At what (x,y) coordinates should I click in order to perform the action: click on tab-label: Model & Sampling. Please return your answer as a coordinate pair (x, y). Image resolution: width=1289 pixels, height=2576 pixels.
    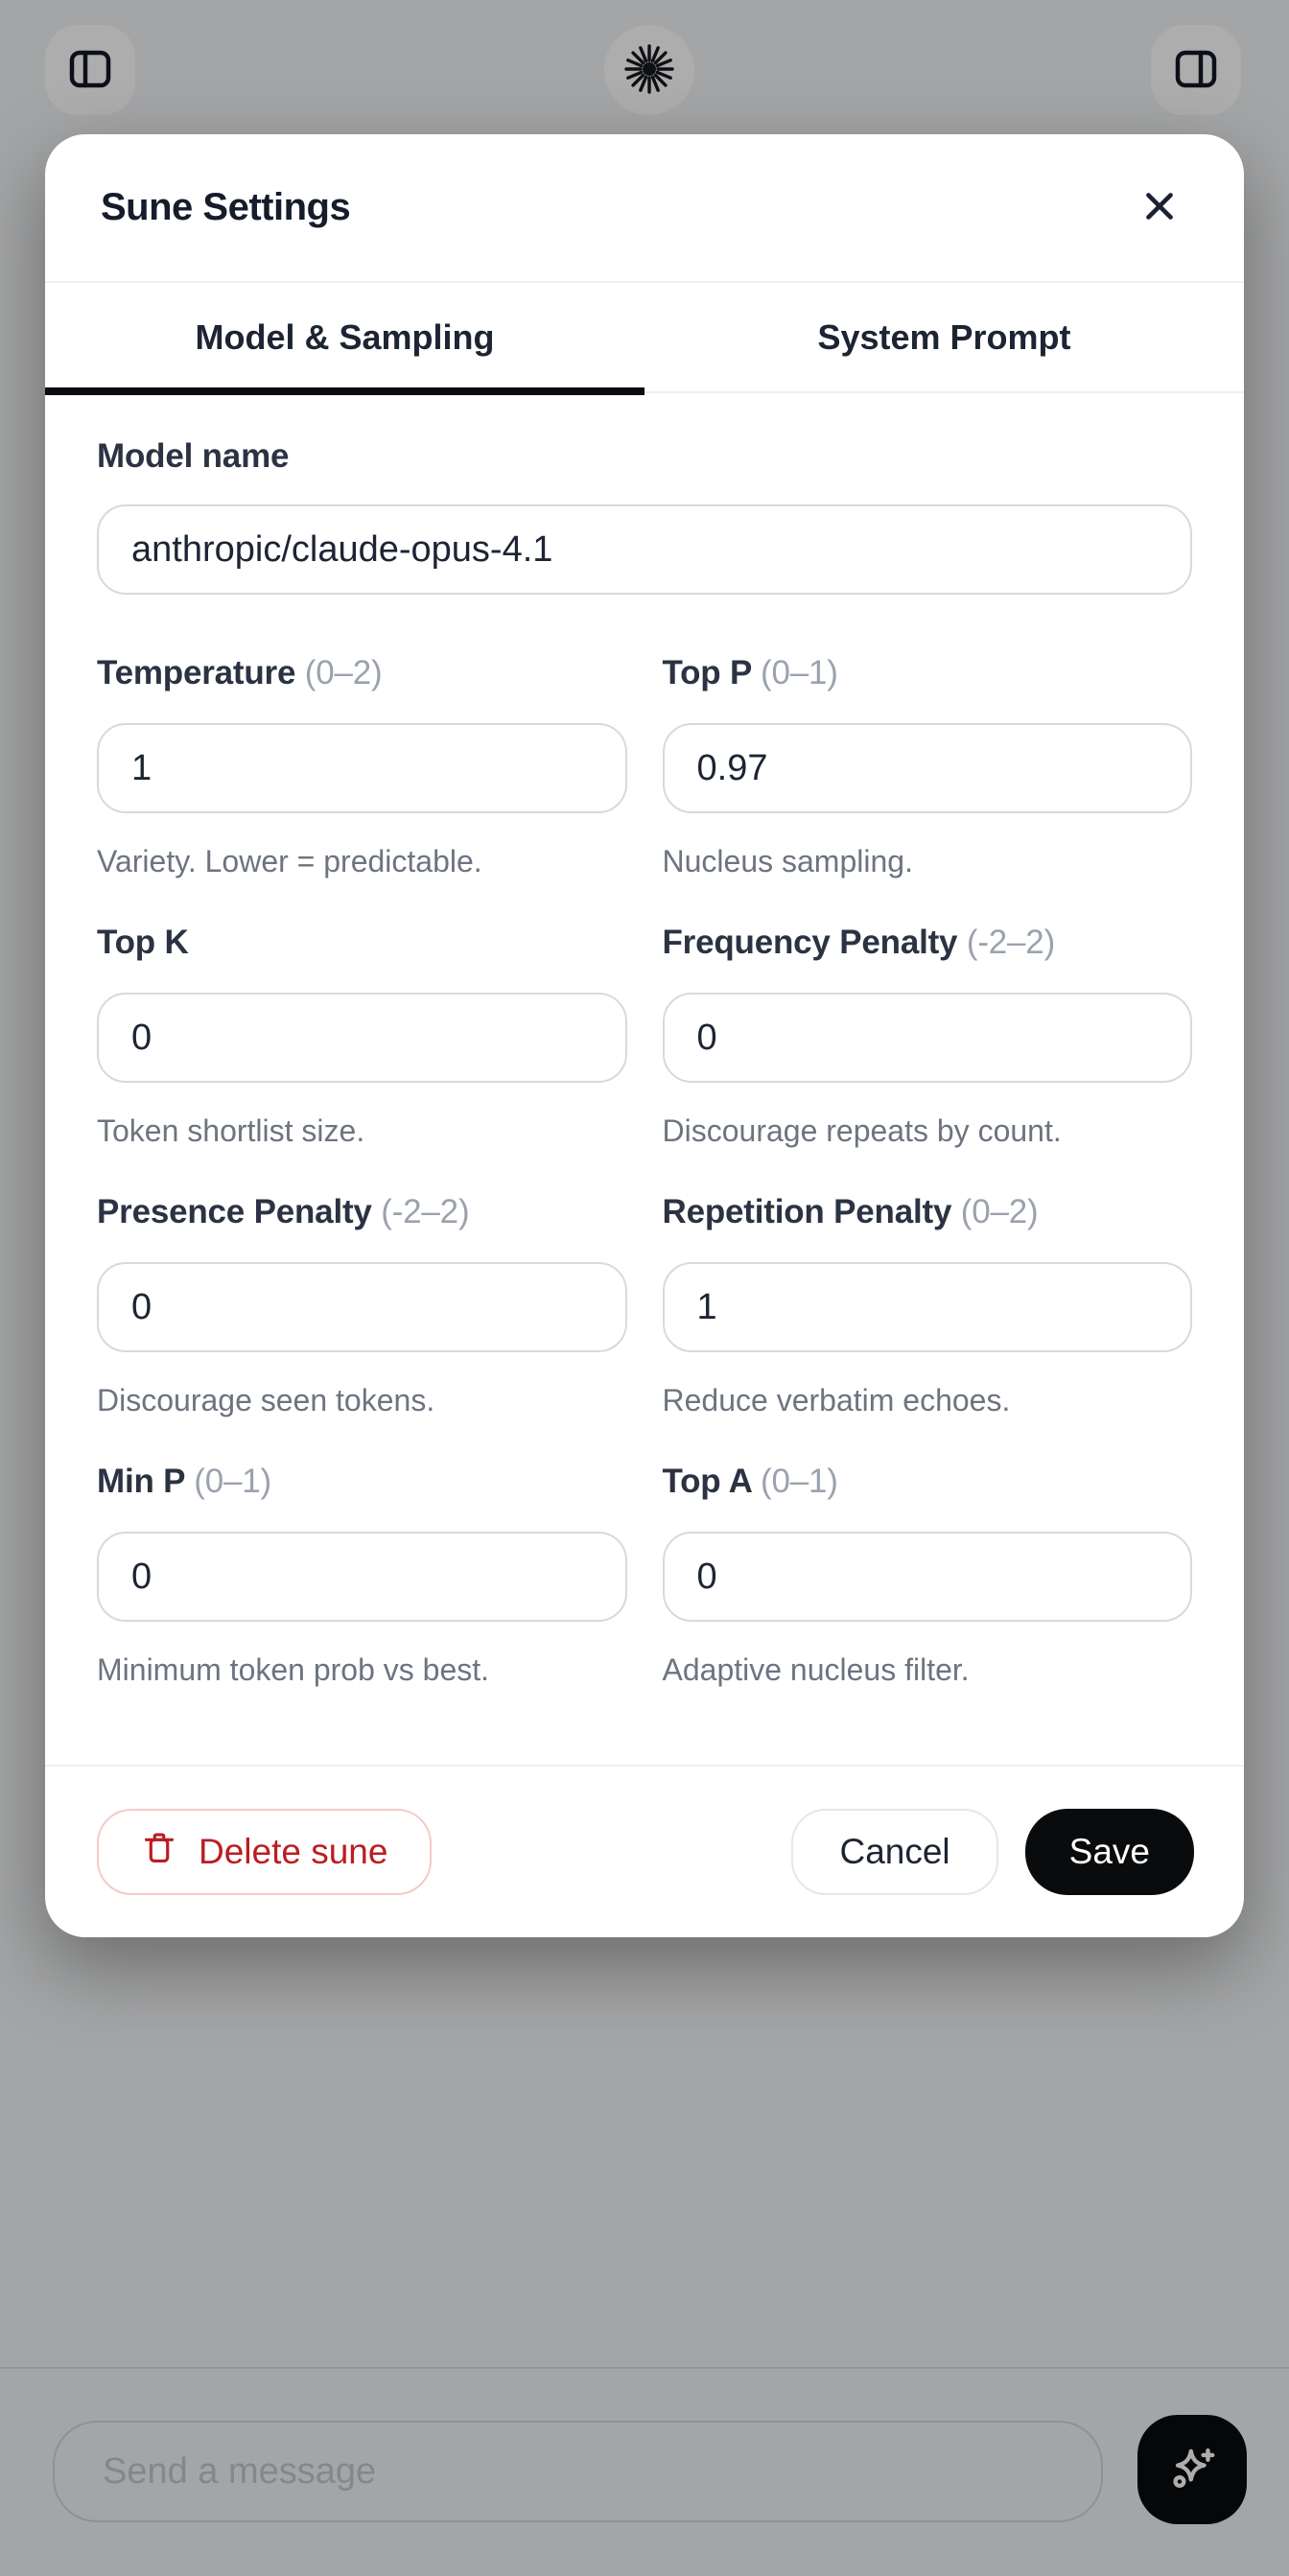
    Looking at the image, I should click on (345, 336).